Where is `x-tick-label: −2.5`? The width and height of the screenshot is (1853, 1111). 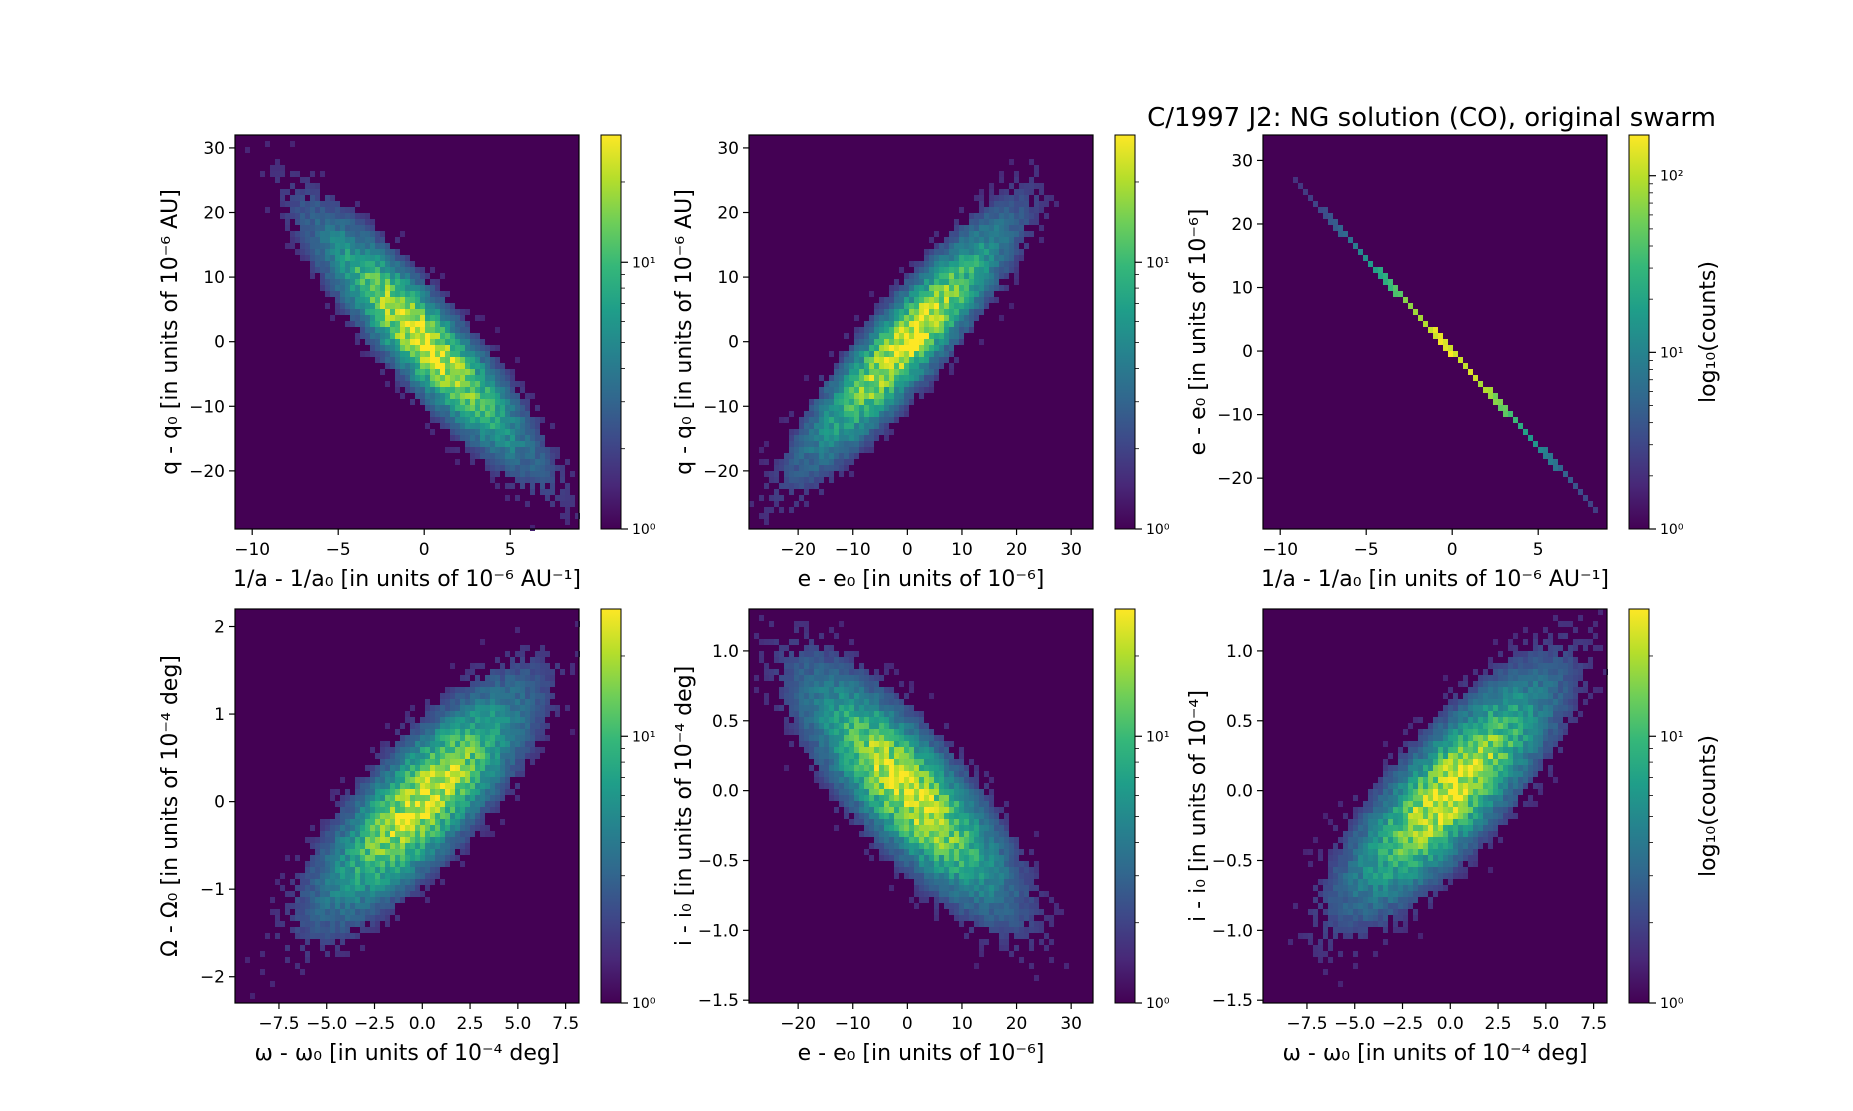 x-tick-label: −2.5 is located at coordinates (374, 1024).